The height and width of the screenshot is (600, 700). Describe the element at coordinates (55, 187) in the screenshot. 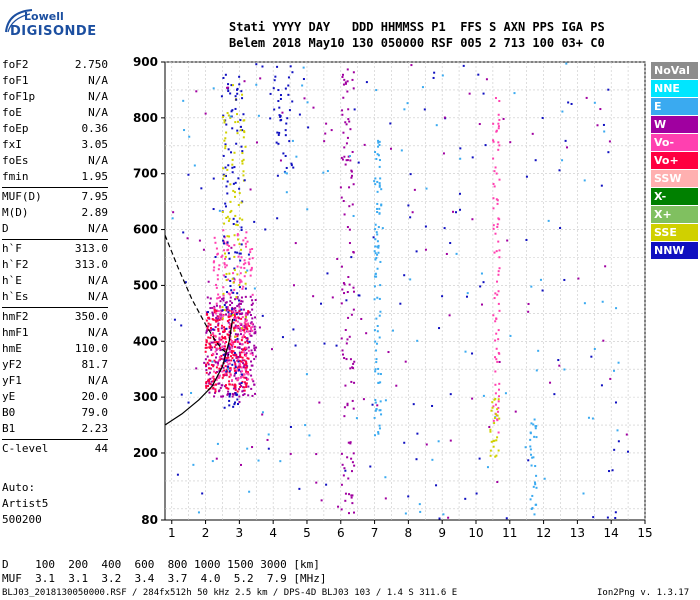

I see `param-separator` at that location.